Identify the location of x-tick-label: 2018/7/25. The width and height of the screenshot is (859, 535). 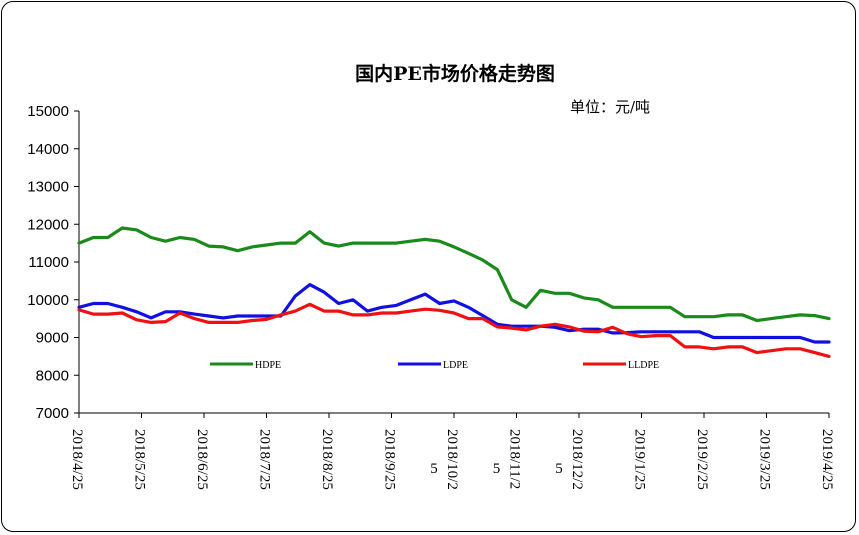
(265, 459).